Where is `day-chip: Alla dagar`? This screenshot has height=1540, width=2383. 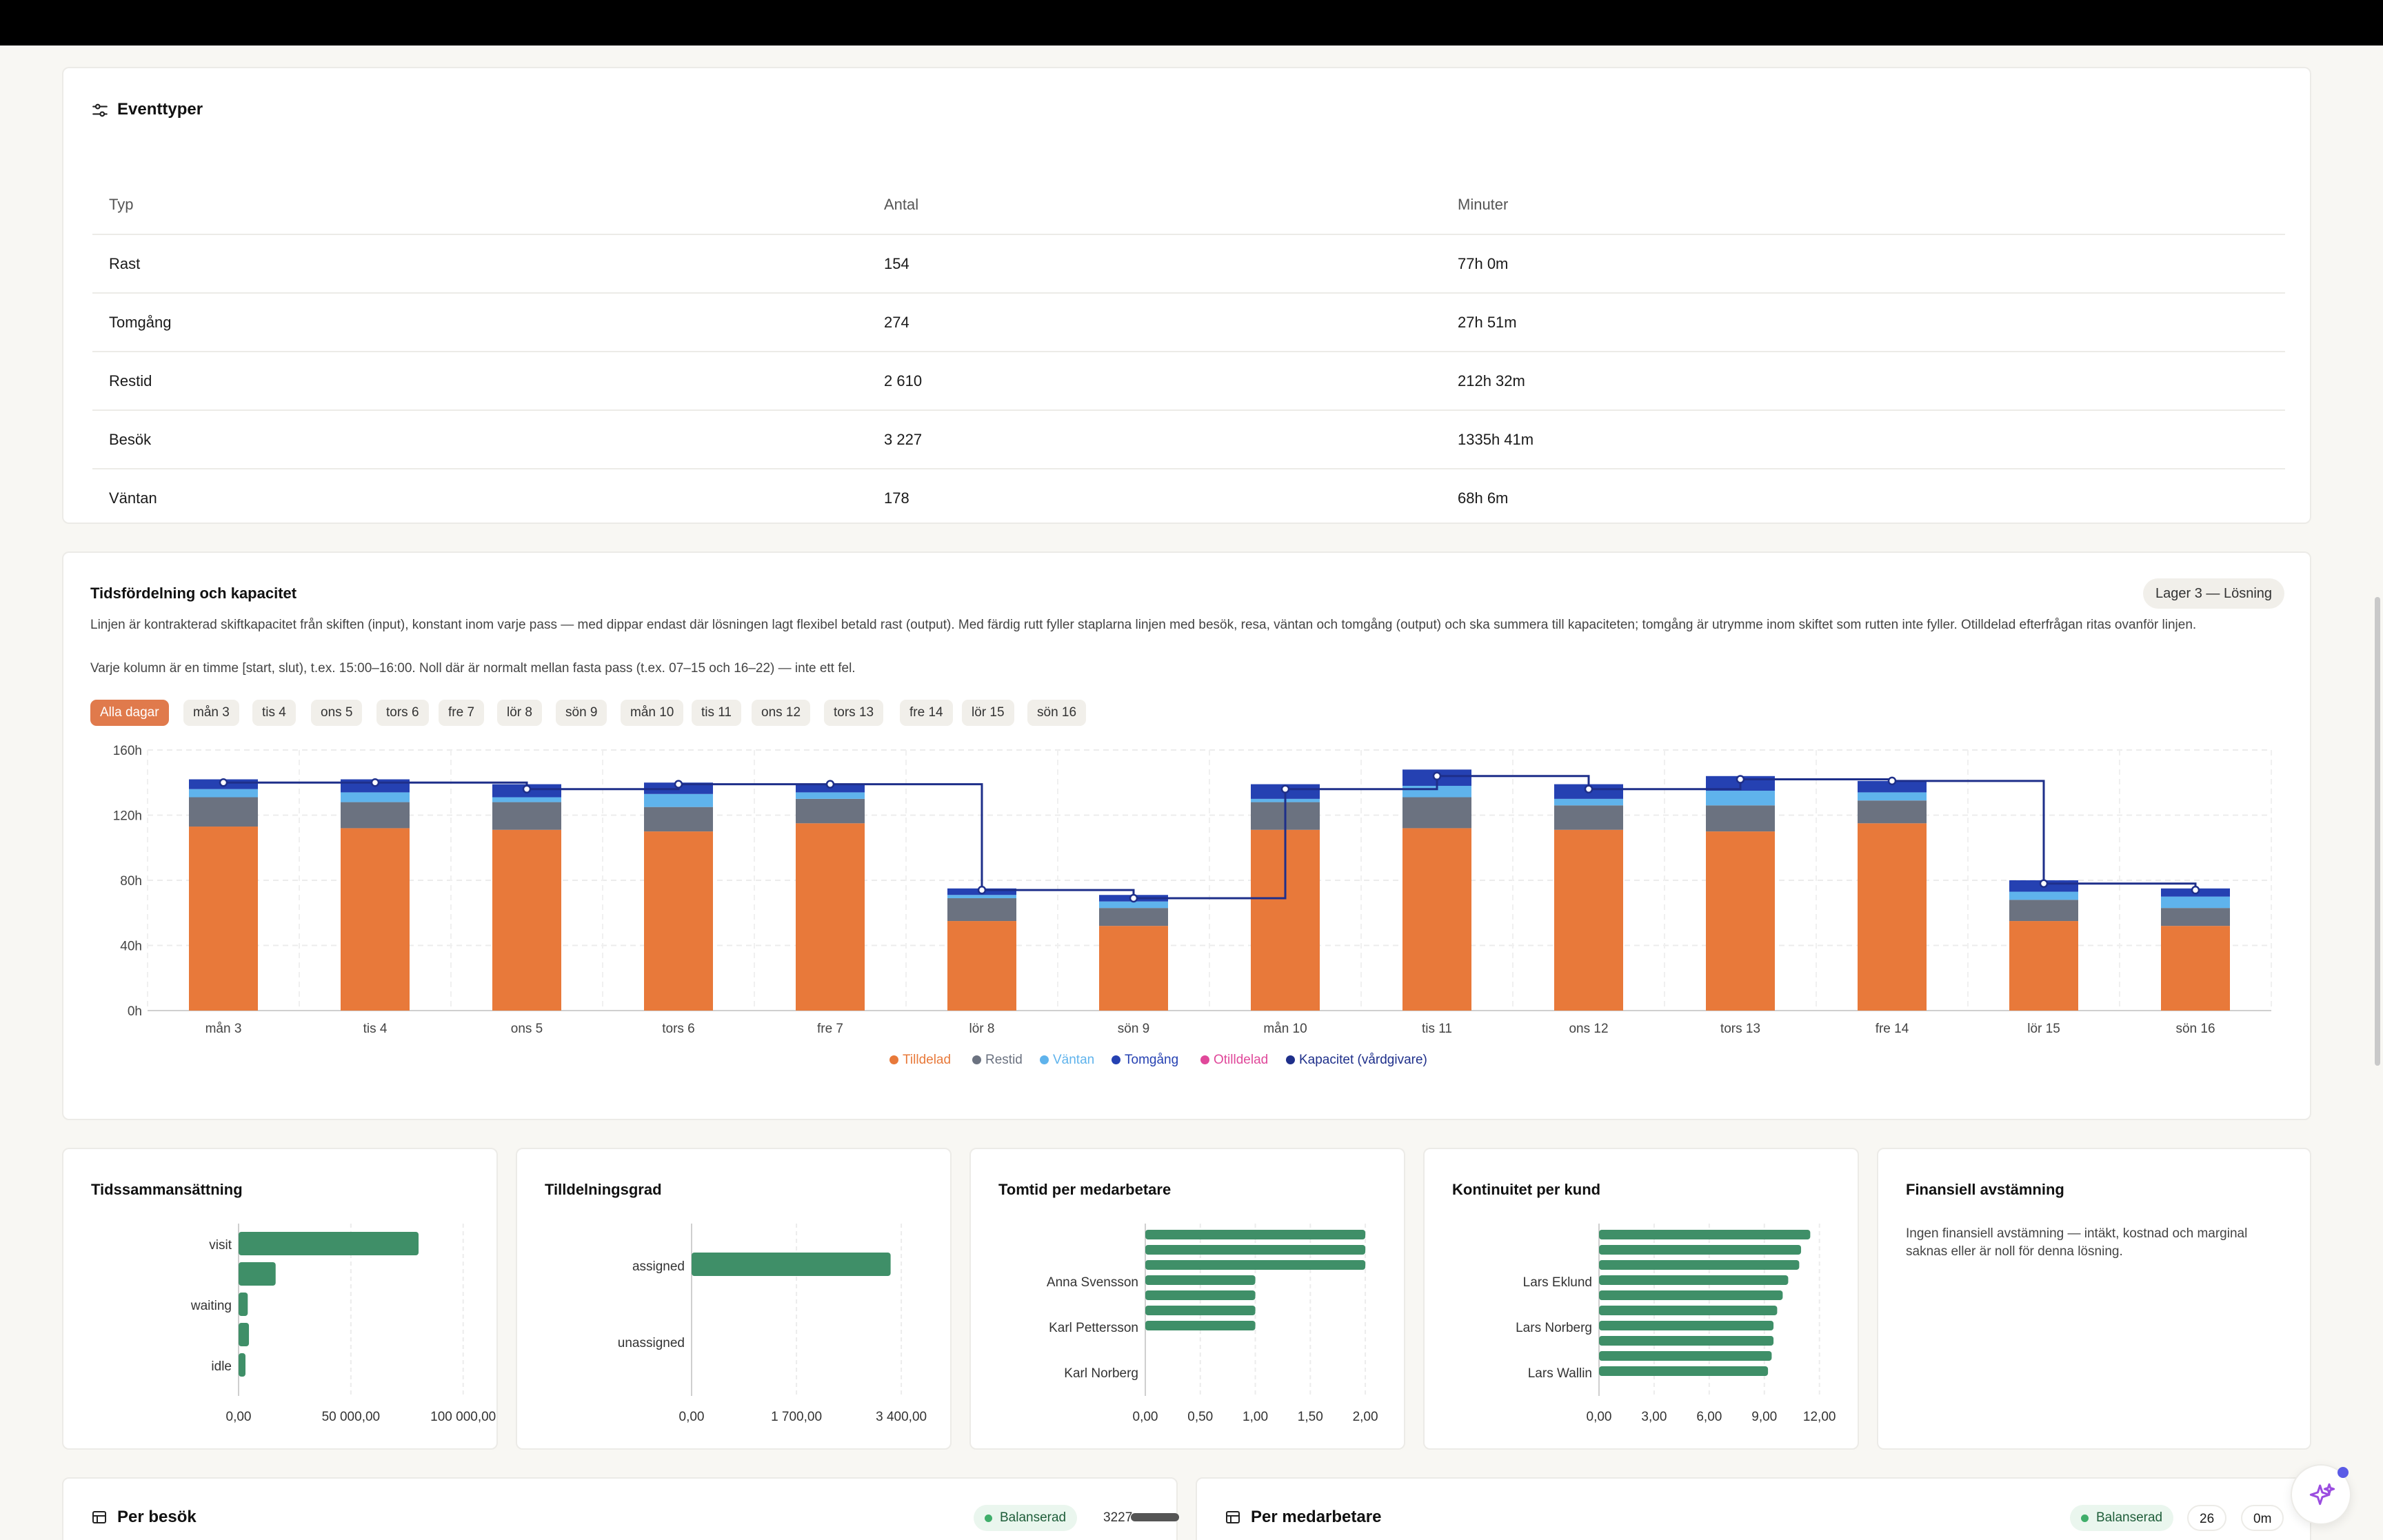 day-chip: Alla dagar is located at coordinates (129, 713).